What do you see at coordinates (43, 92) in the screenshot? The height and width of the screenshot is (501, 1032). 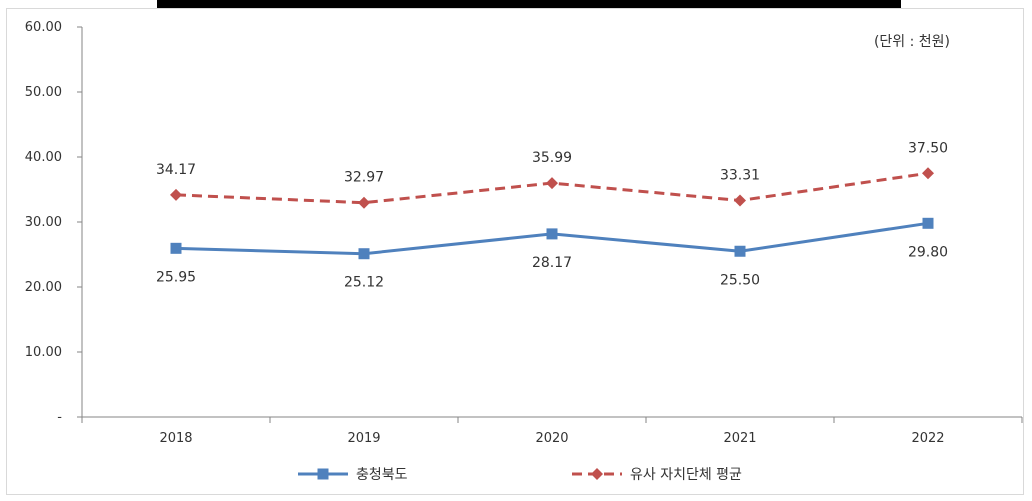 I see `y-tick-label: 50.00` at bounding box center [43, 92].